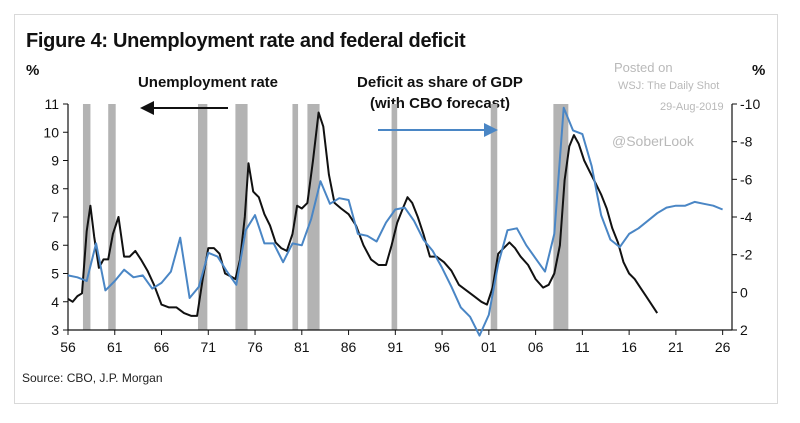 This screenshot has width=800, height=423. Describe the element at coordinates (744, 292) in the screenshot. I see `right-tick-label: 0` at that location.